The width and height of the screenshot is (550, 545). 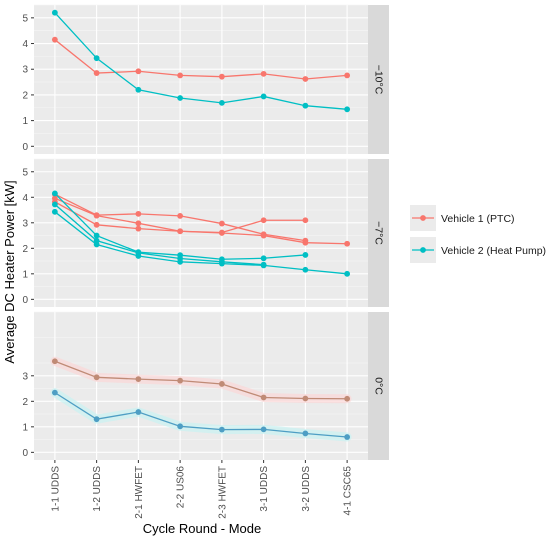 What do you see at coordinates (423, 218) in the screenshot?
I see `legend-key-point` at bounding box center [423, 218].